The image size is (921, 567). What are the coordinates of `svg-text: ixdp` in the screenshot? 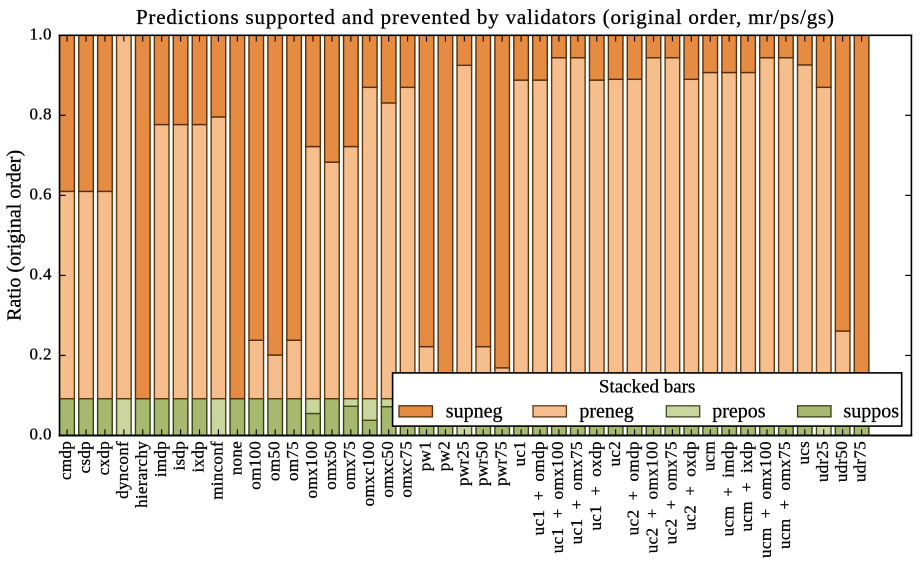 It's located at (198, 456).